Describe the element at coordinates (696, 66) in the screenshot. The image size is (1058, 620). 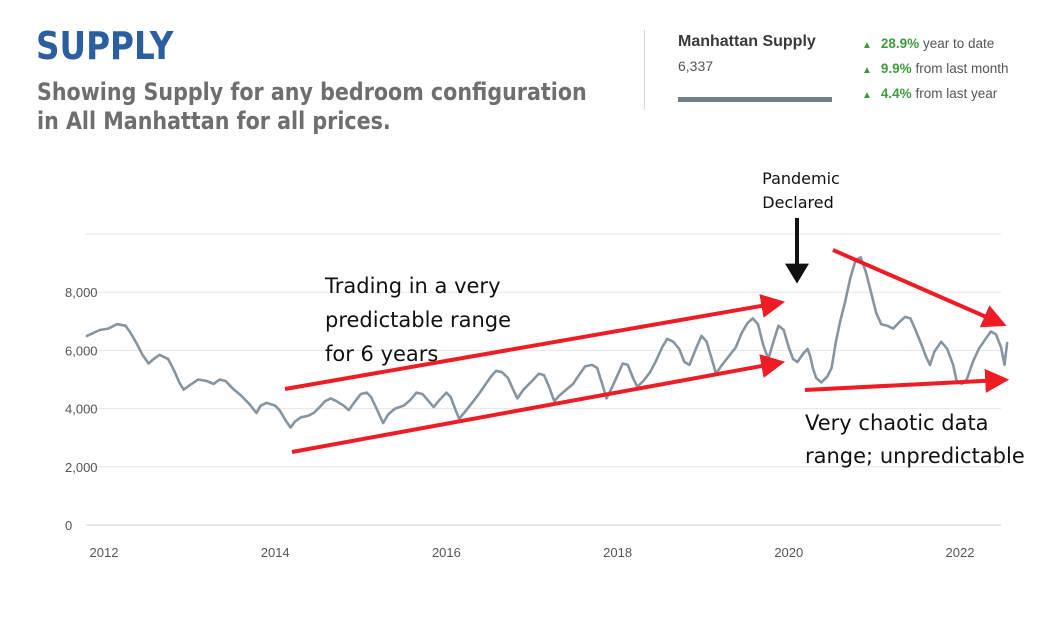
I see `kpi-value: 6,337` at that location.